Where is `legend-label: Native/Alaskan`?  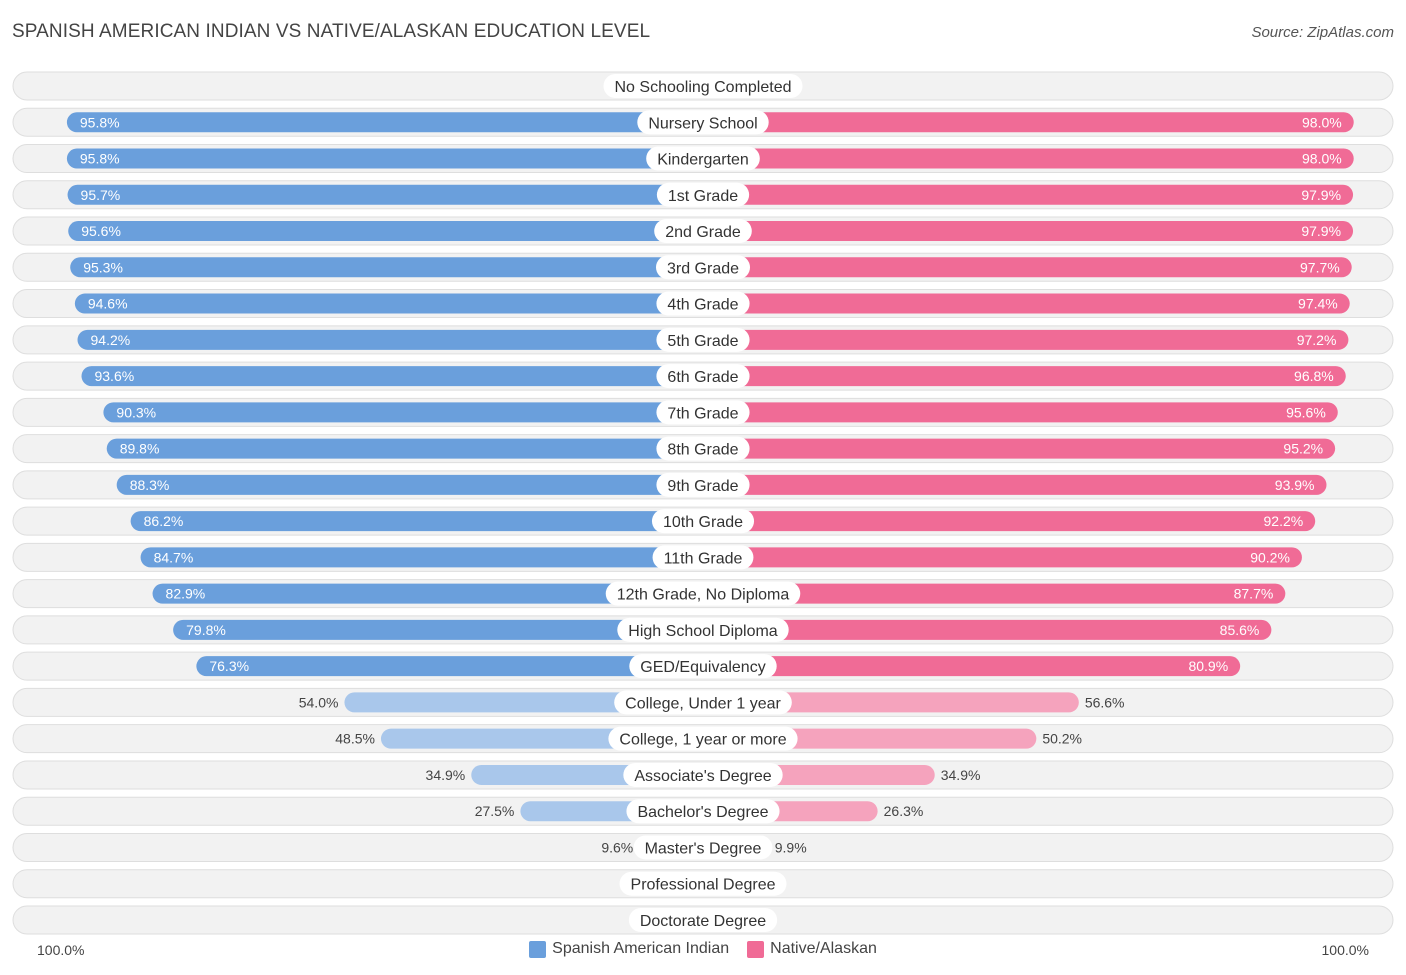 legend-label: Native/Alaskan is located at coordinates (823, 948).